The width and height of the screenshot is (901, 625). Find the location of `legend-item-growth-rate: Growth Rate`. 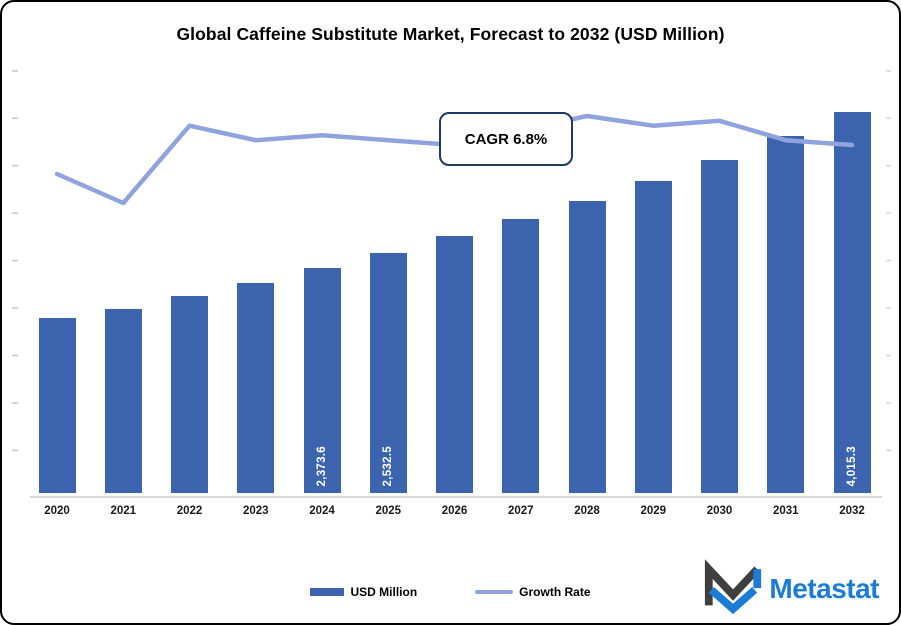

legend-item-growth-rate: Growth Rate is located at coordinates (533, 592).